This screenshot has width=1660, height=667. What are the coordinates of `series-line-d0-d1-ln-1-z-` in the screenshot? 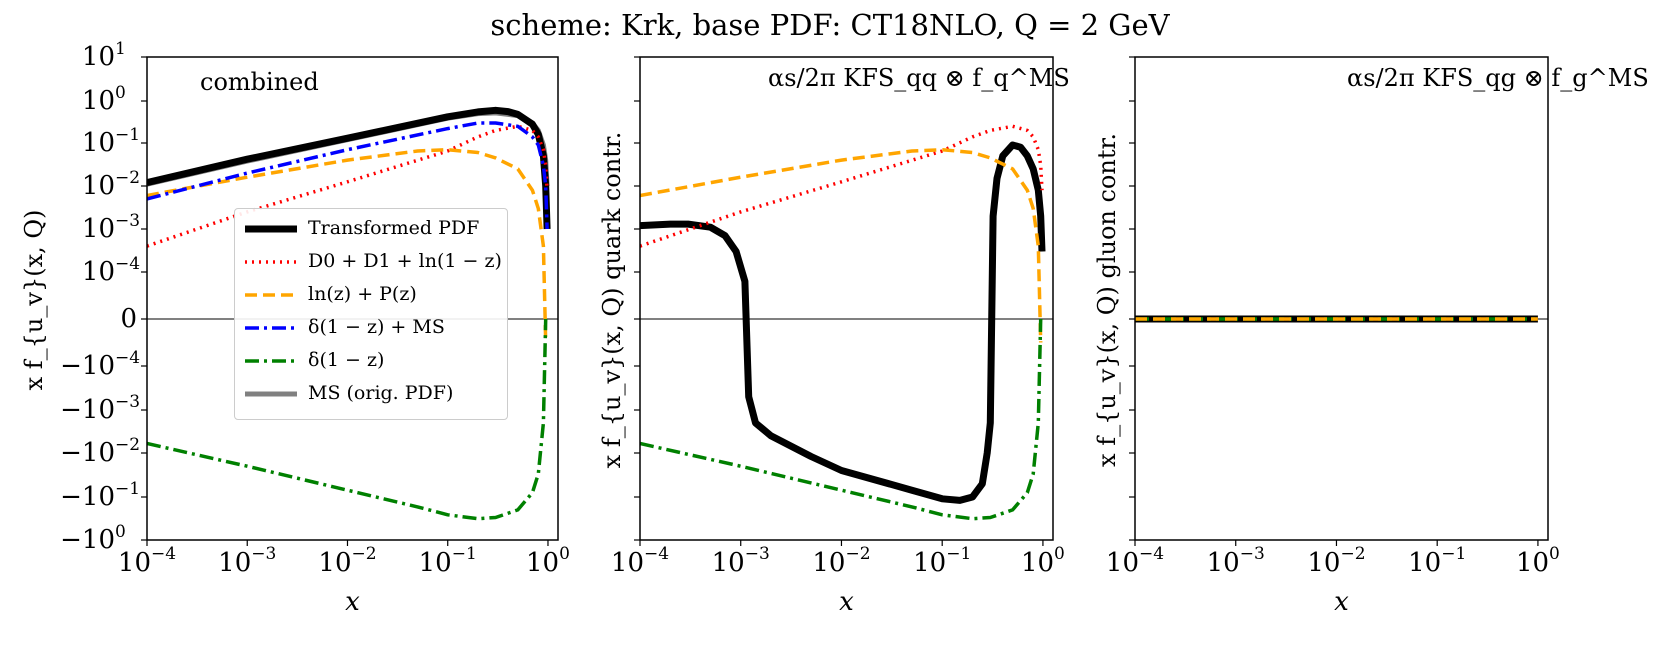 It's located at (348, 186).